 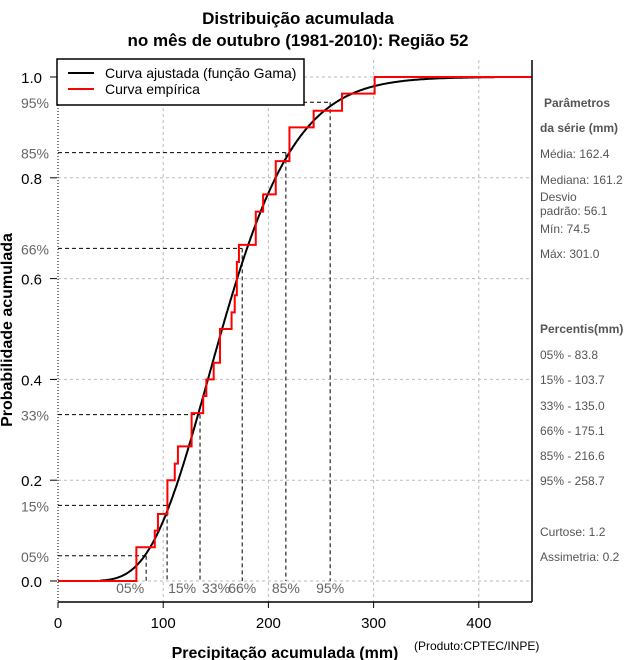 What do you see at coordinates (579, 128) in the screenshot?
I see `params-title-2: da série (mm)` at bounding box center [579, 128].